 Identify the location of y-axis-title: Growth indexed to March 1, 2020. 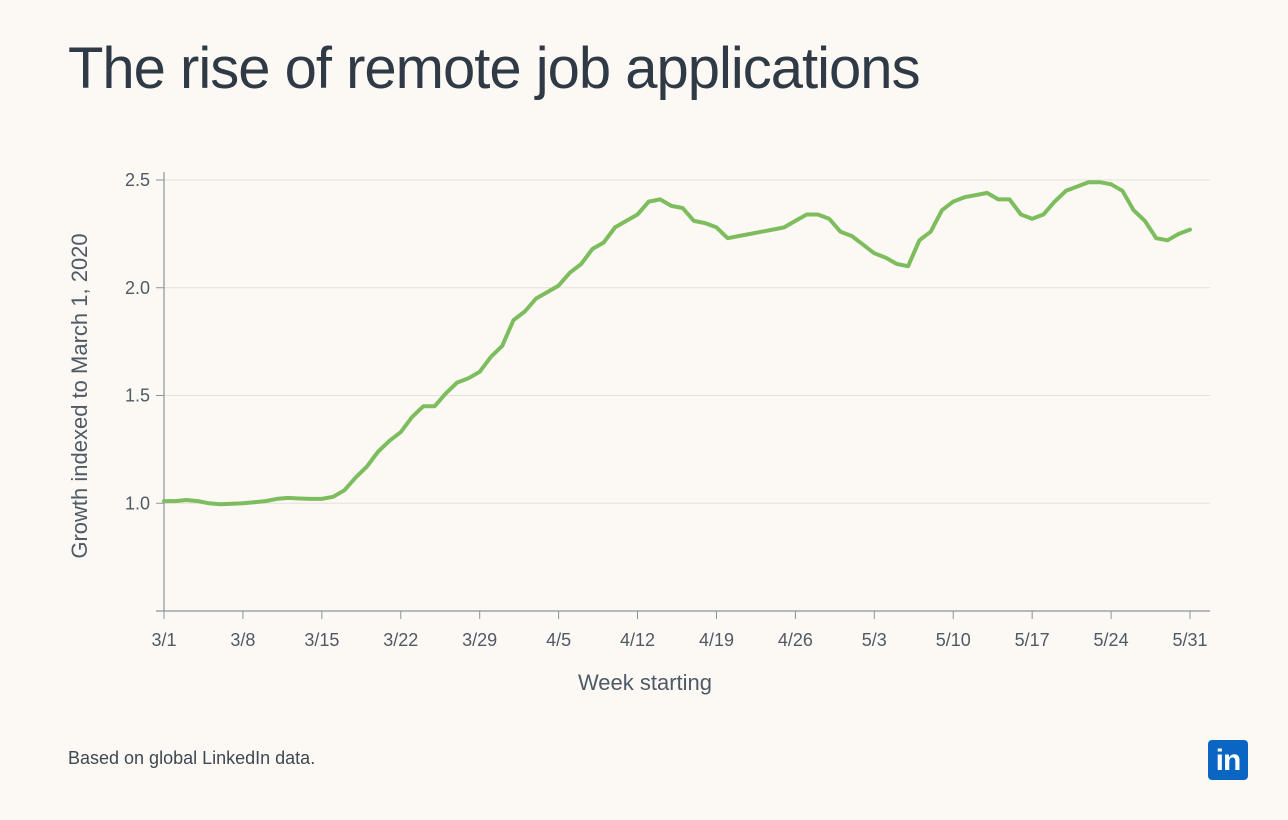
(79, 395).